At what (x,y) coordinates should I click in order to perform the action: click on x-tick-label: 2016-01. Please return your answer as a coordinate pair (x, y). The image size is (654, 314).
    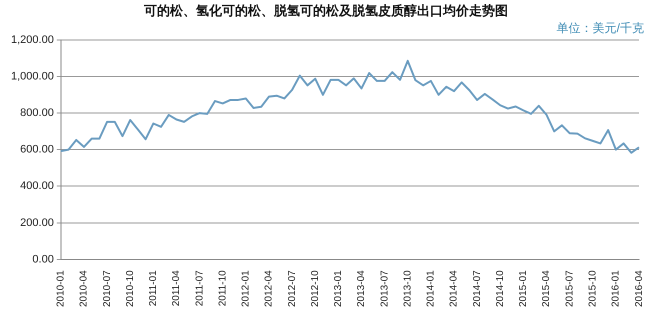
    Looking at the image, I should click on (616, 289).